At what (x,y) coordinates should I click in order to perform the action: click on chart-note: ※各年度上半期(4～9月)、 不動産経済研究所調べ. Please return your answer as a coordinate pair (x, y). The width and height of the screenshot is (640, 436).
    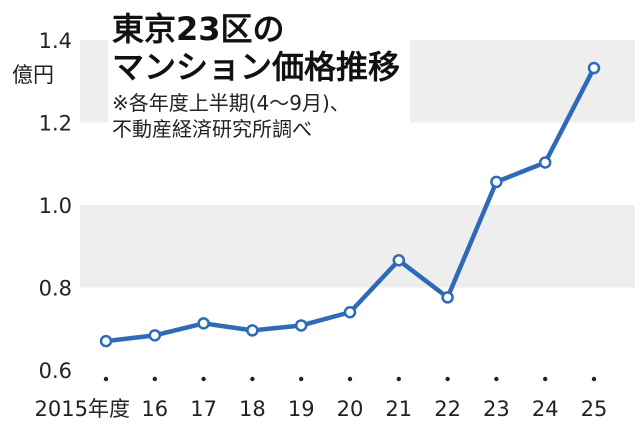
    Looking at the image, I should click on (256, 116).